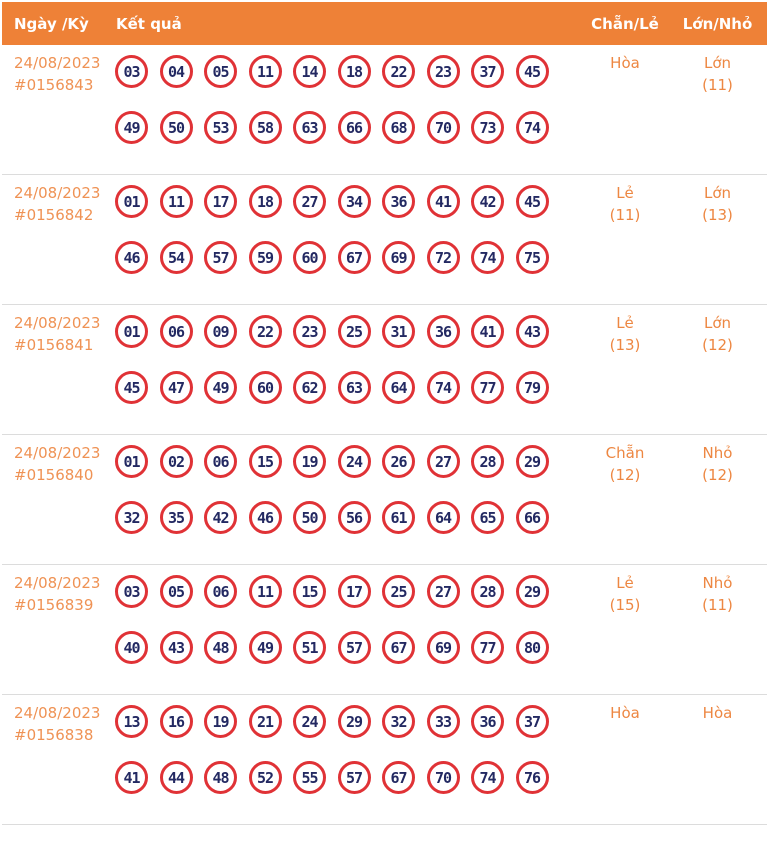 The image size is (769, 845). I want to click on number-ball: 56, so click(354, 517).